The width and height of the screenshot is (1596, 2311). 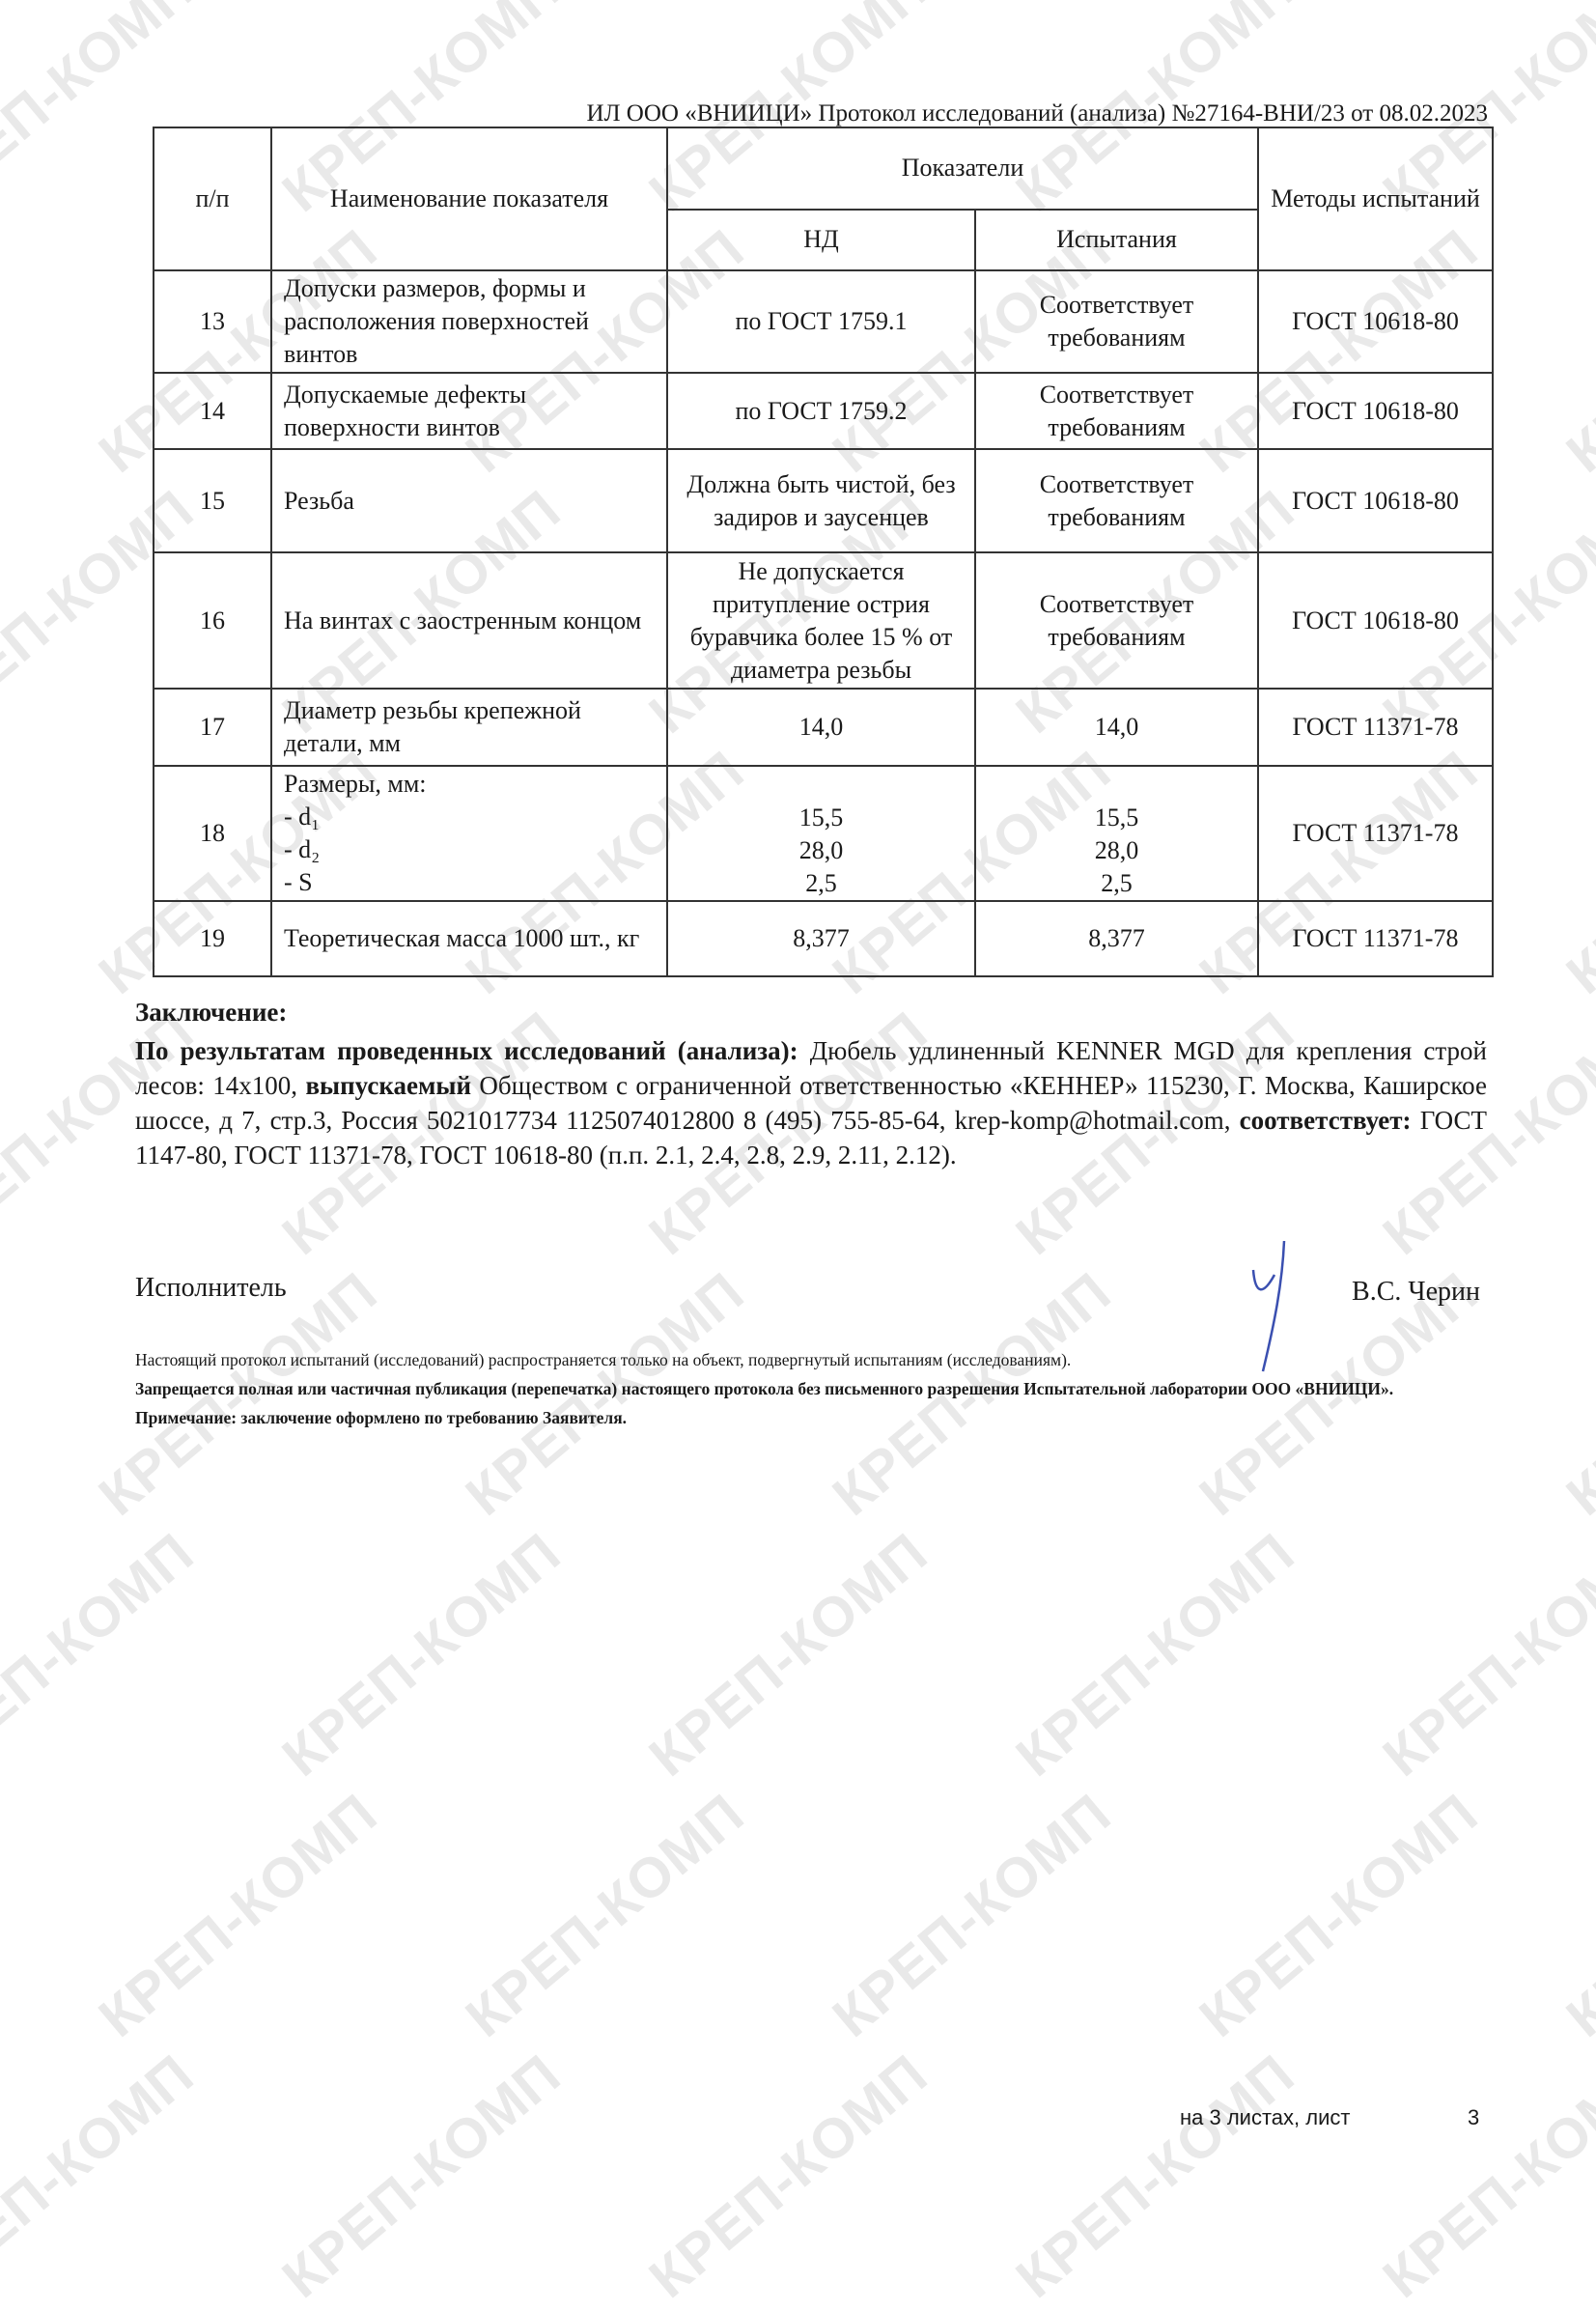 I want to click on signer-name: В.С. Черин, so click(x=1416, y=1292).